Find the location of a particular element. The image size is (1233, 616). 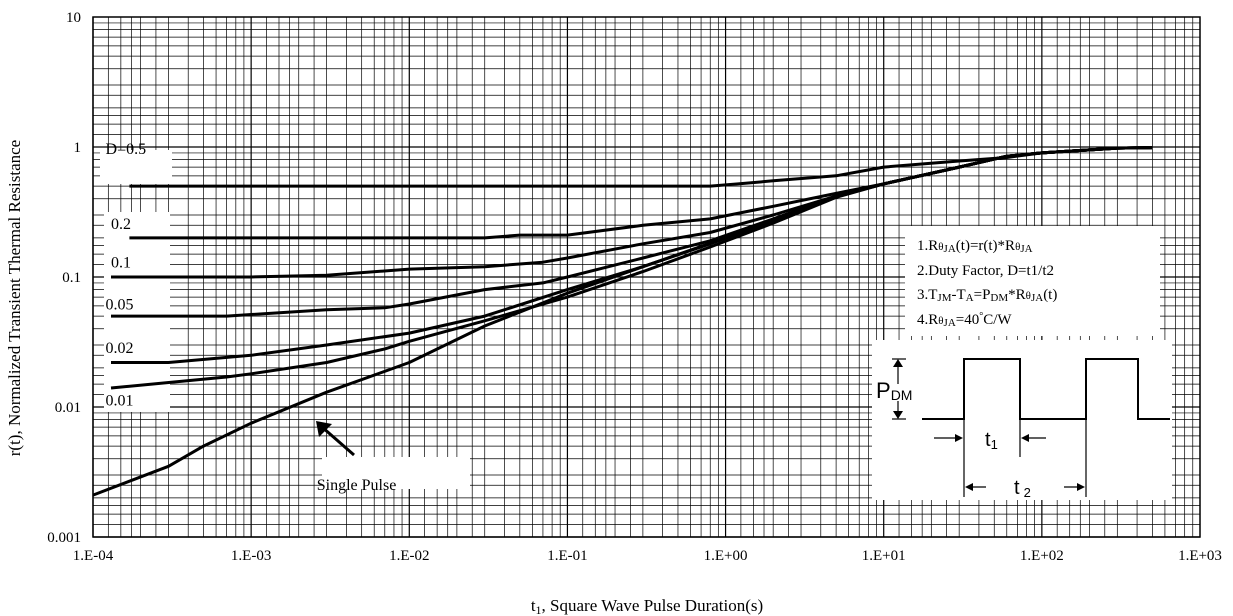

label-bg-single-pulse is located at coordinates (396, 473).